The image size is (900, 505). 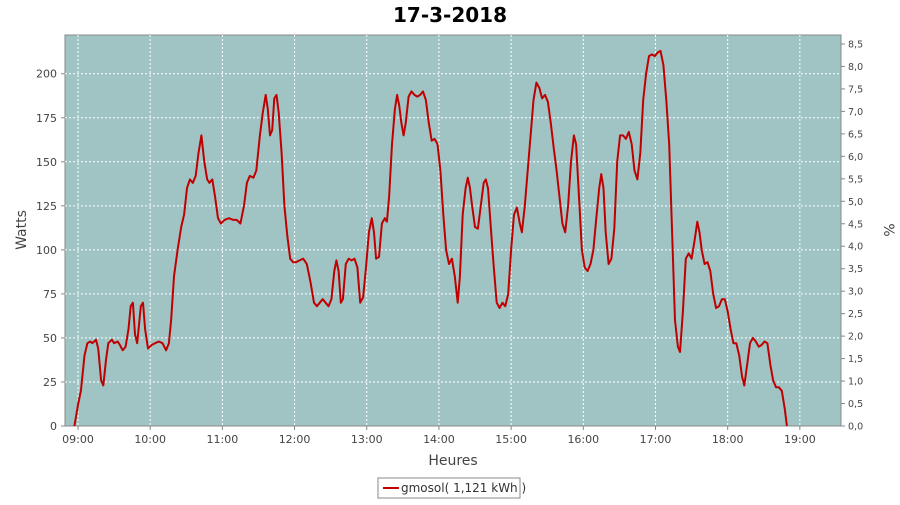 What do you see at coordinates (46, 162) in the screenshot?
I see `y-tick-label: 150` at bounding box center [46, 162].